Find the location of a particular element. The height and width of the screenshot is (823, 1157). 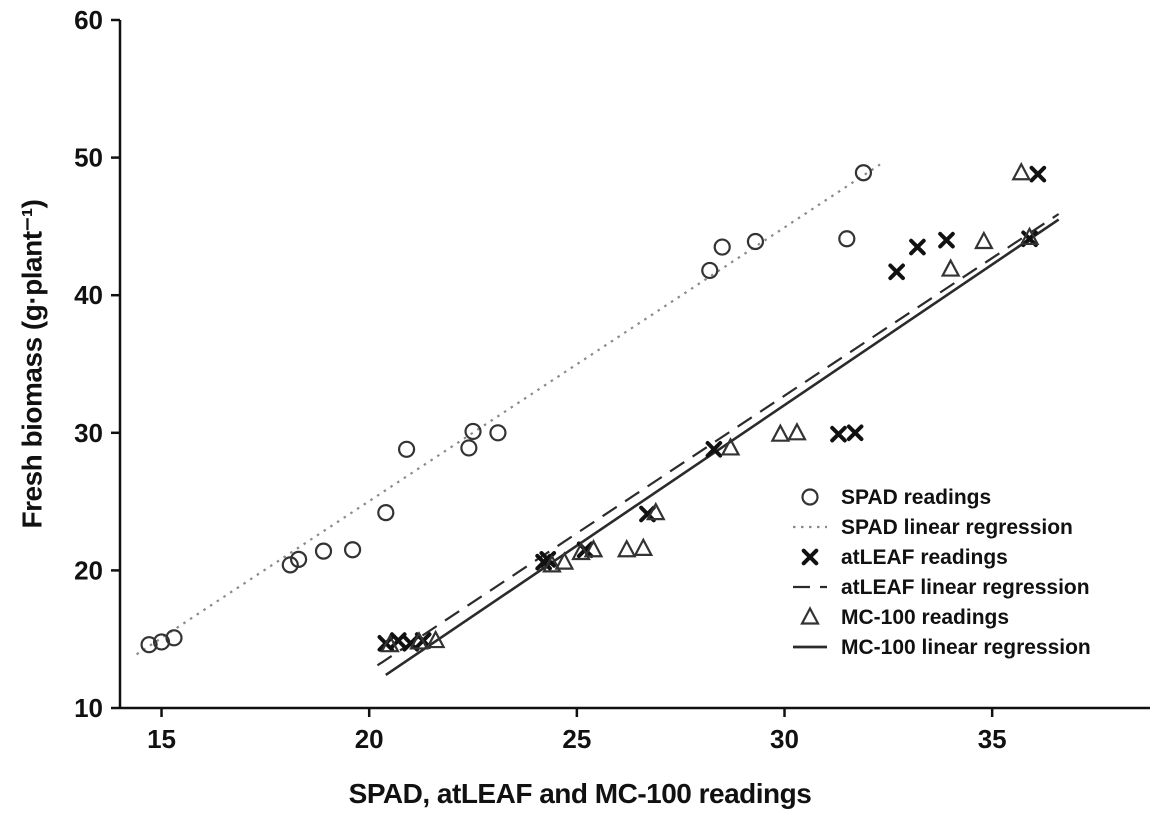

x-tick-label: 30 is located at coordinates (784, 739).